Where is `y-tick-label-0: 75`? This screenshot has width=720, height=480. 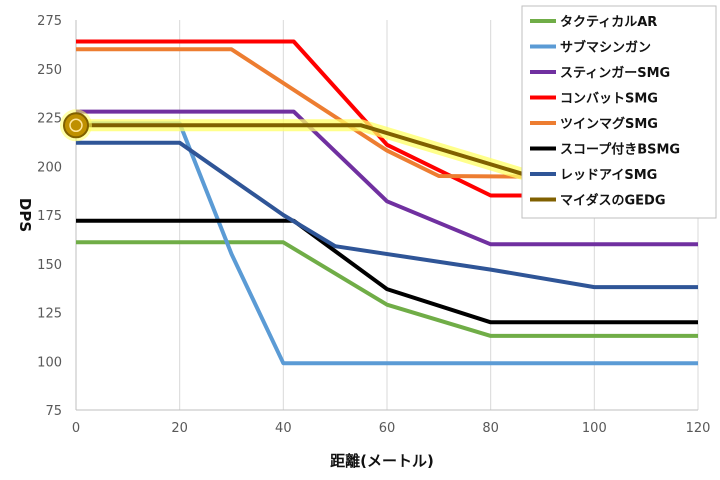 y-tick-label-0: 75 is located at coordinates (53, 411).